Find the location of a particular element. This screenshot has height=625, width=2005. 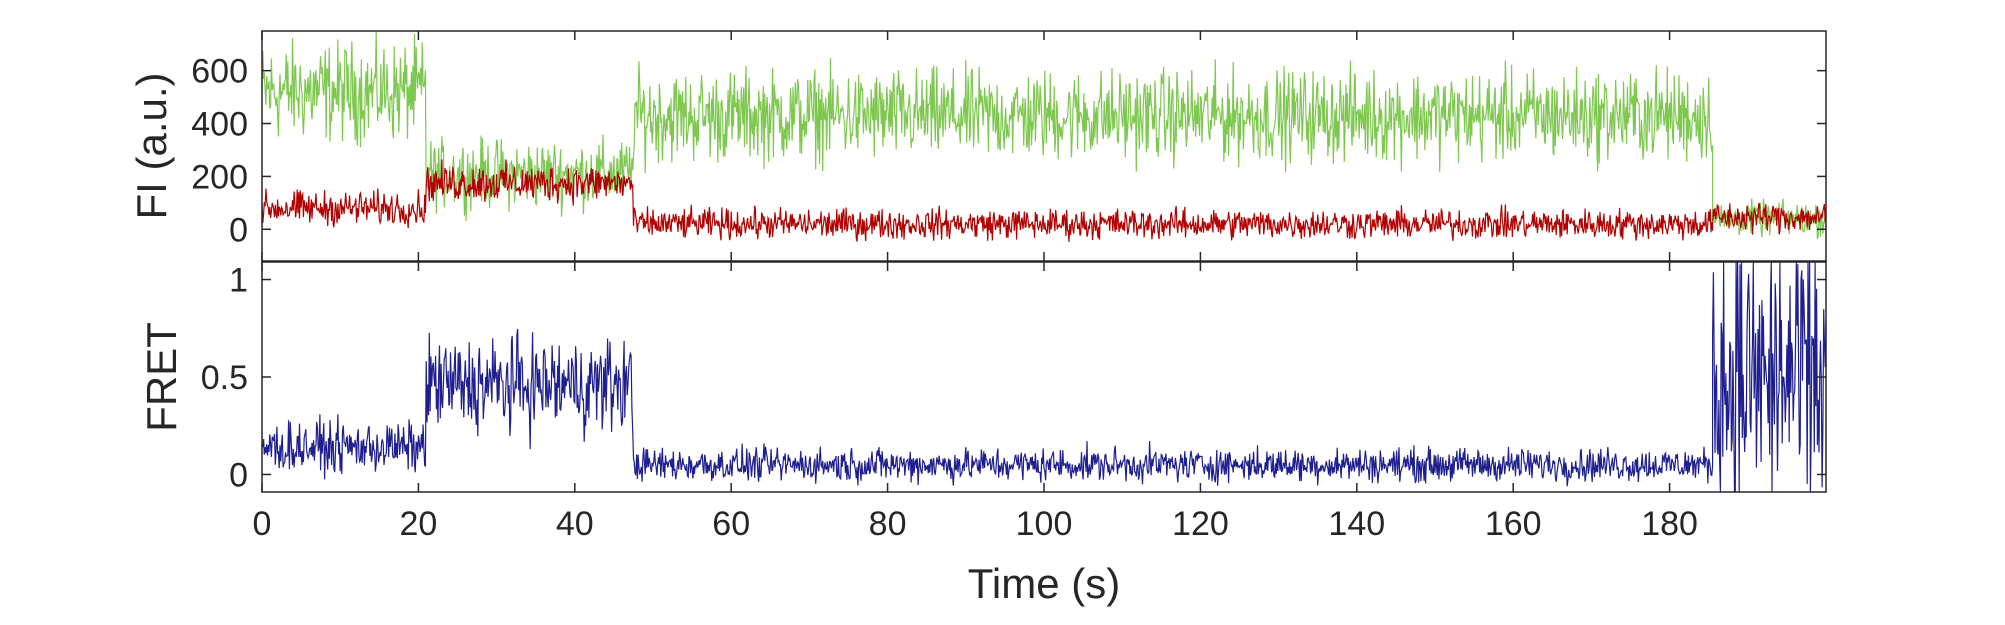

y-tick-label: 400 is located at coordinates (219, 125).